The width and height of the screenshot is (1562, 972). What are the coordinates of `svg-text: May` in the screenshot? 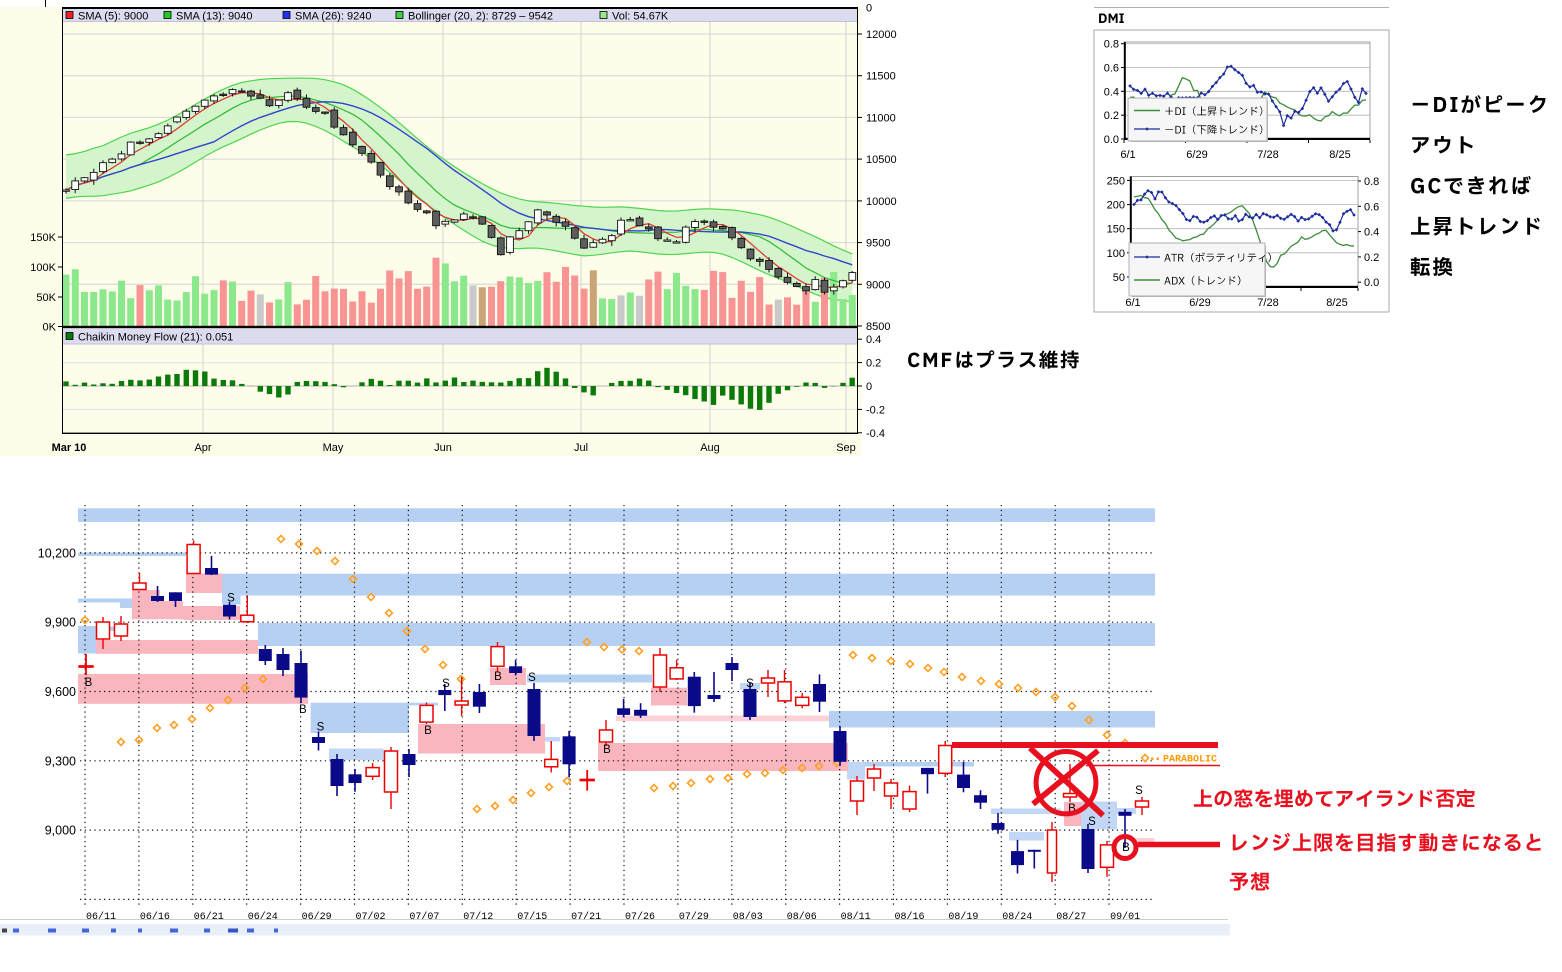 It's located at (333, 448).